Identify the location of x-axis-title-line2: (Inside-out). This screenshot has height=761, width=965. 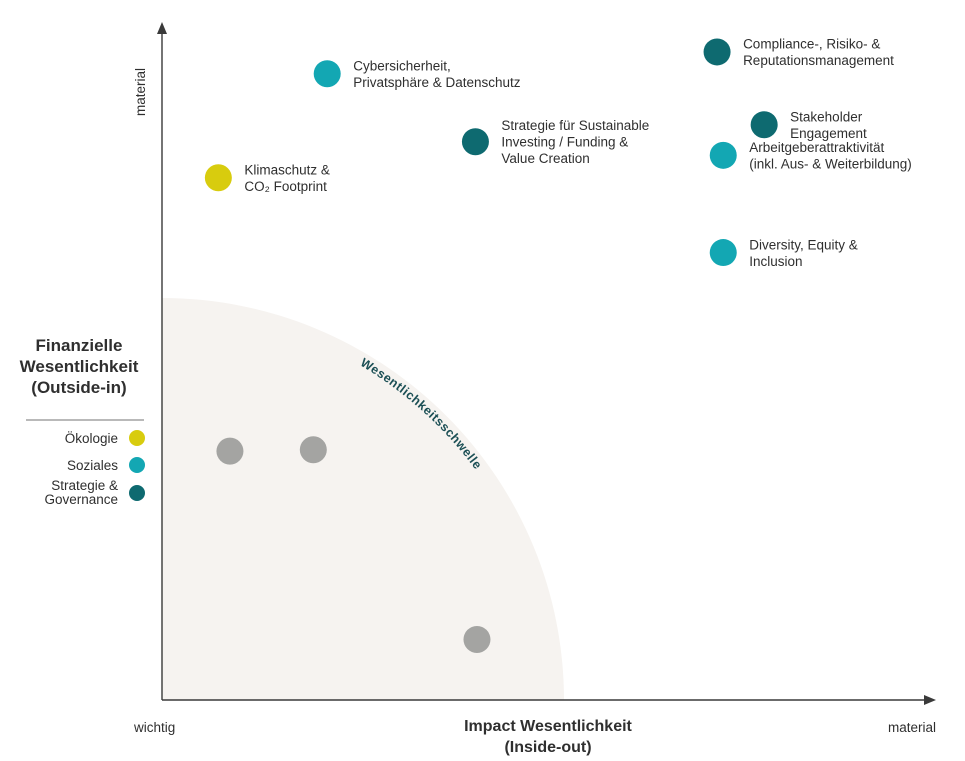
(547, 747).